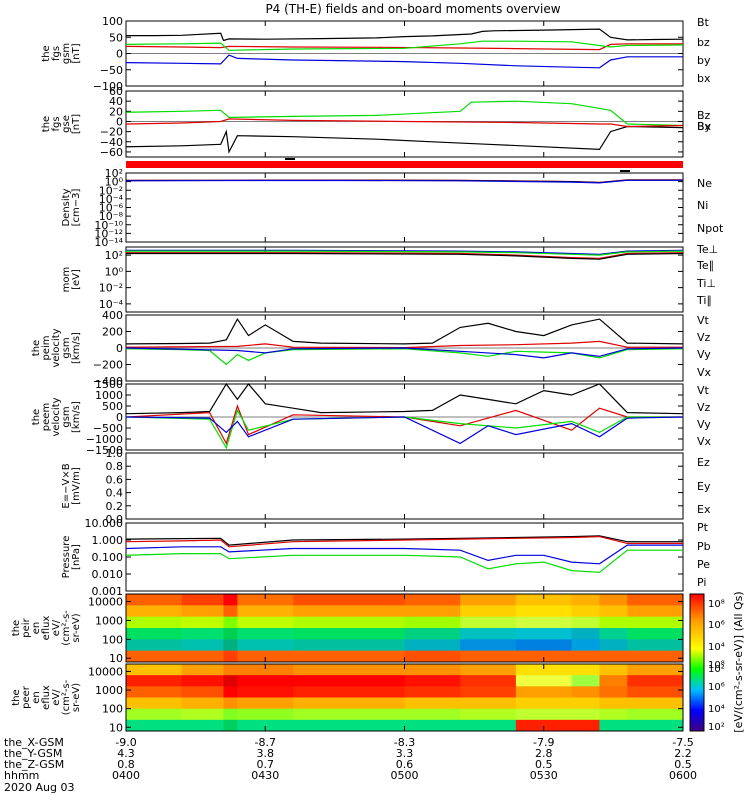 Image resolution: width=750 pixels, height=800 pixels. Describe the element at coordinates (115, 519) in the screenshot. I see `y-tick-label: 0.0` at that location.